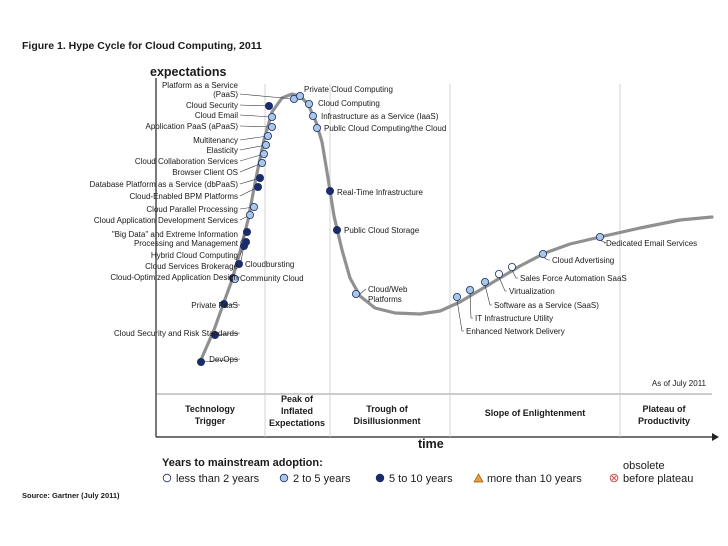  What do you see at coordinates (380, 116) in the screenshot?
I see `tech-label-right-2: Infrastructure as a Service (IaaS)` at bounding box center [380, 116].